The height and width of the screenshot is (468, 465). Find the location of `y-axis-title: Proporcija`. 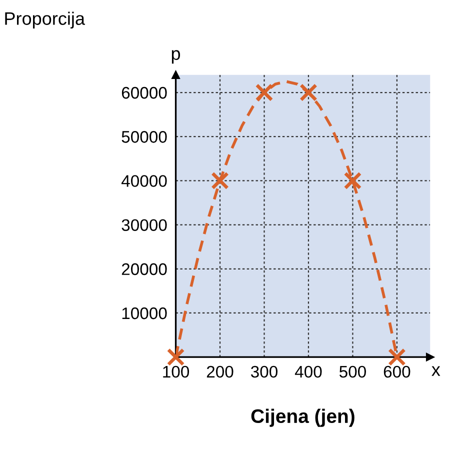

y-axis-title: Proporcija is located at coordinates (45, 20).